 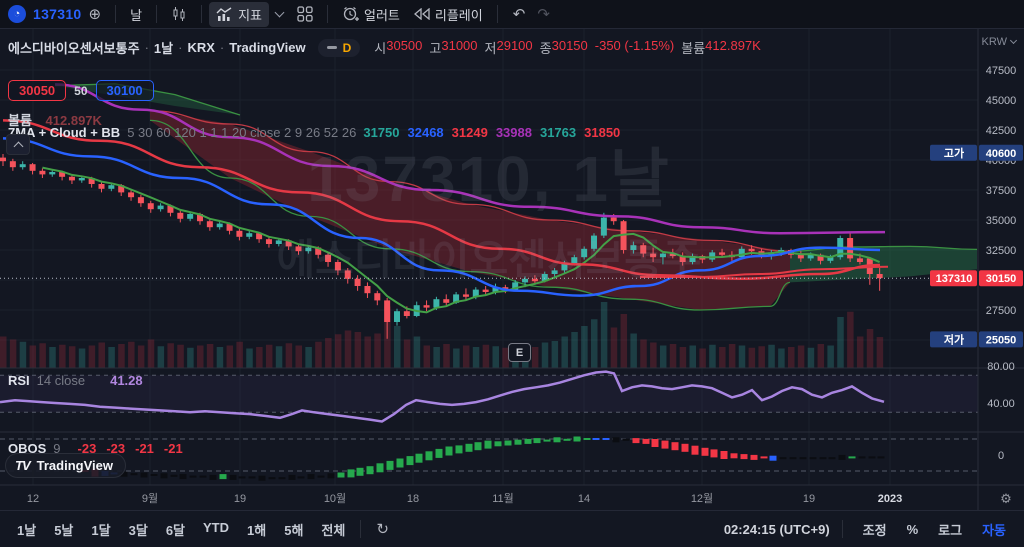 I want to click on clock-time: 02:24:15 (UTC+9), so click(x=776, y=529).